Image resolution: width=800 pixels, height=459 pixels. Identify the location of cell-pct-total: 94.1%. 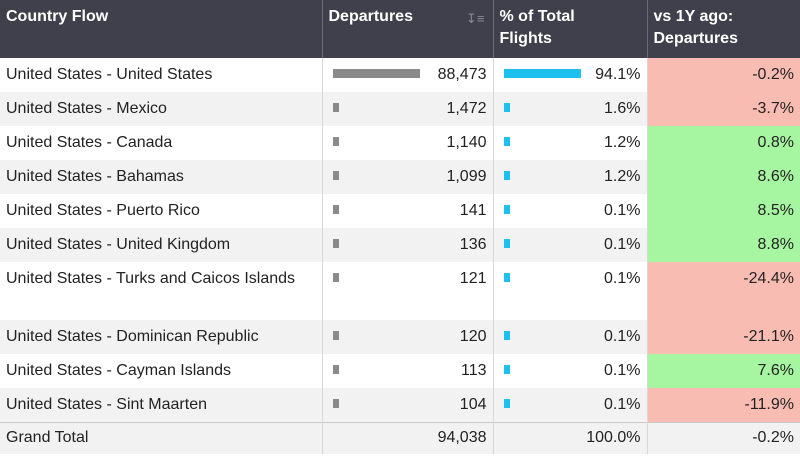
(570, 75).